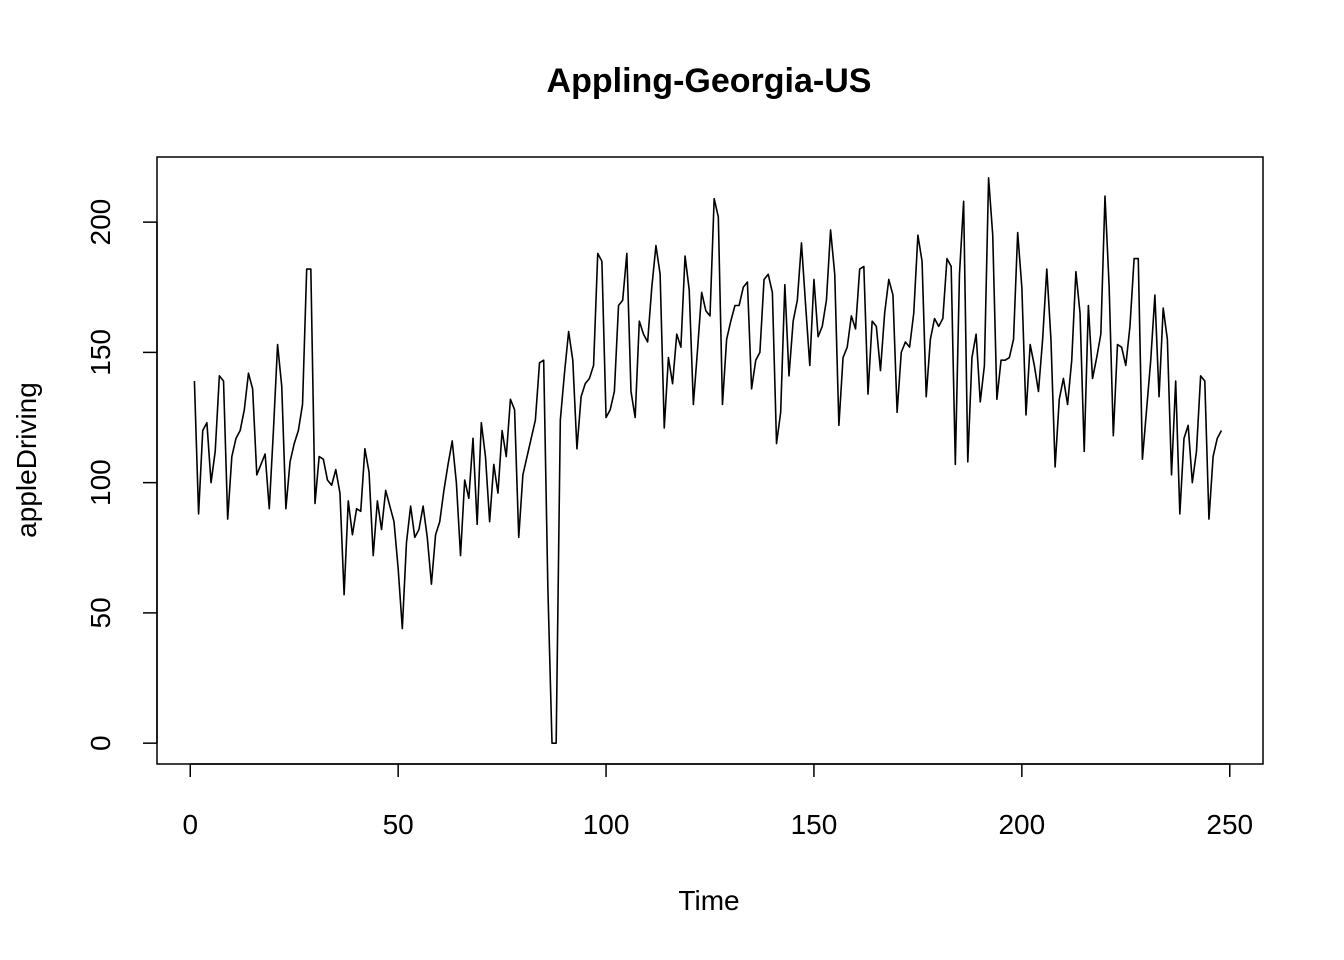 Image resolution: width=1344 pixels, height=960 pixels. I want to click on y-tick-label: 0, so click(100, 743).